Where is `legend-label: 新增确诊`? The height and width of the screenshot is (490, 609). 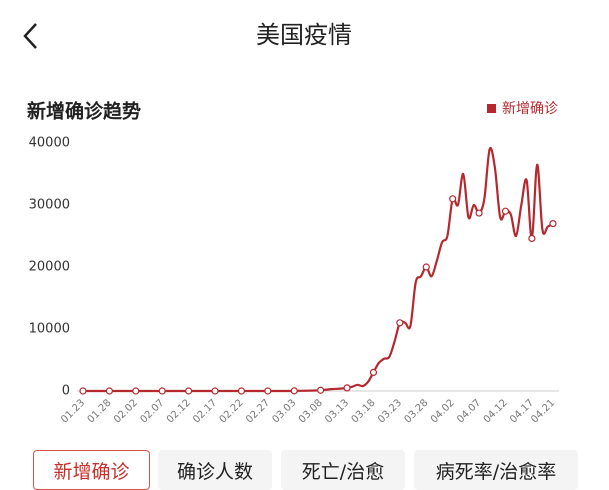 legend-label: 新增确诊 is located at coordinates (530, 109).